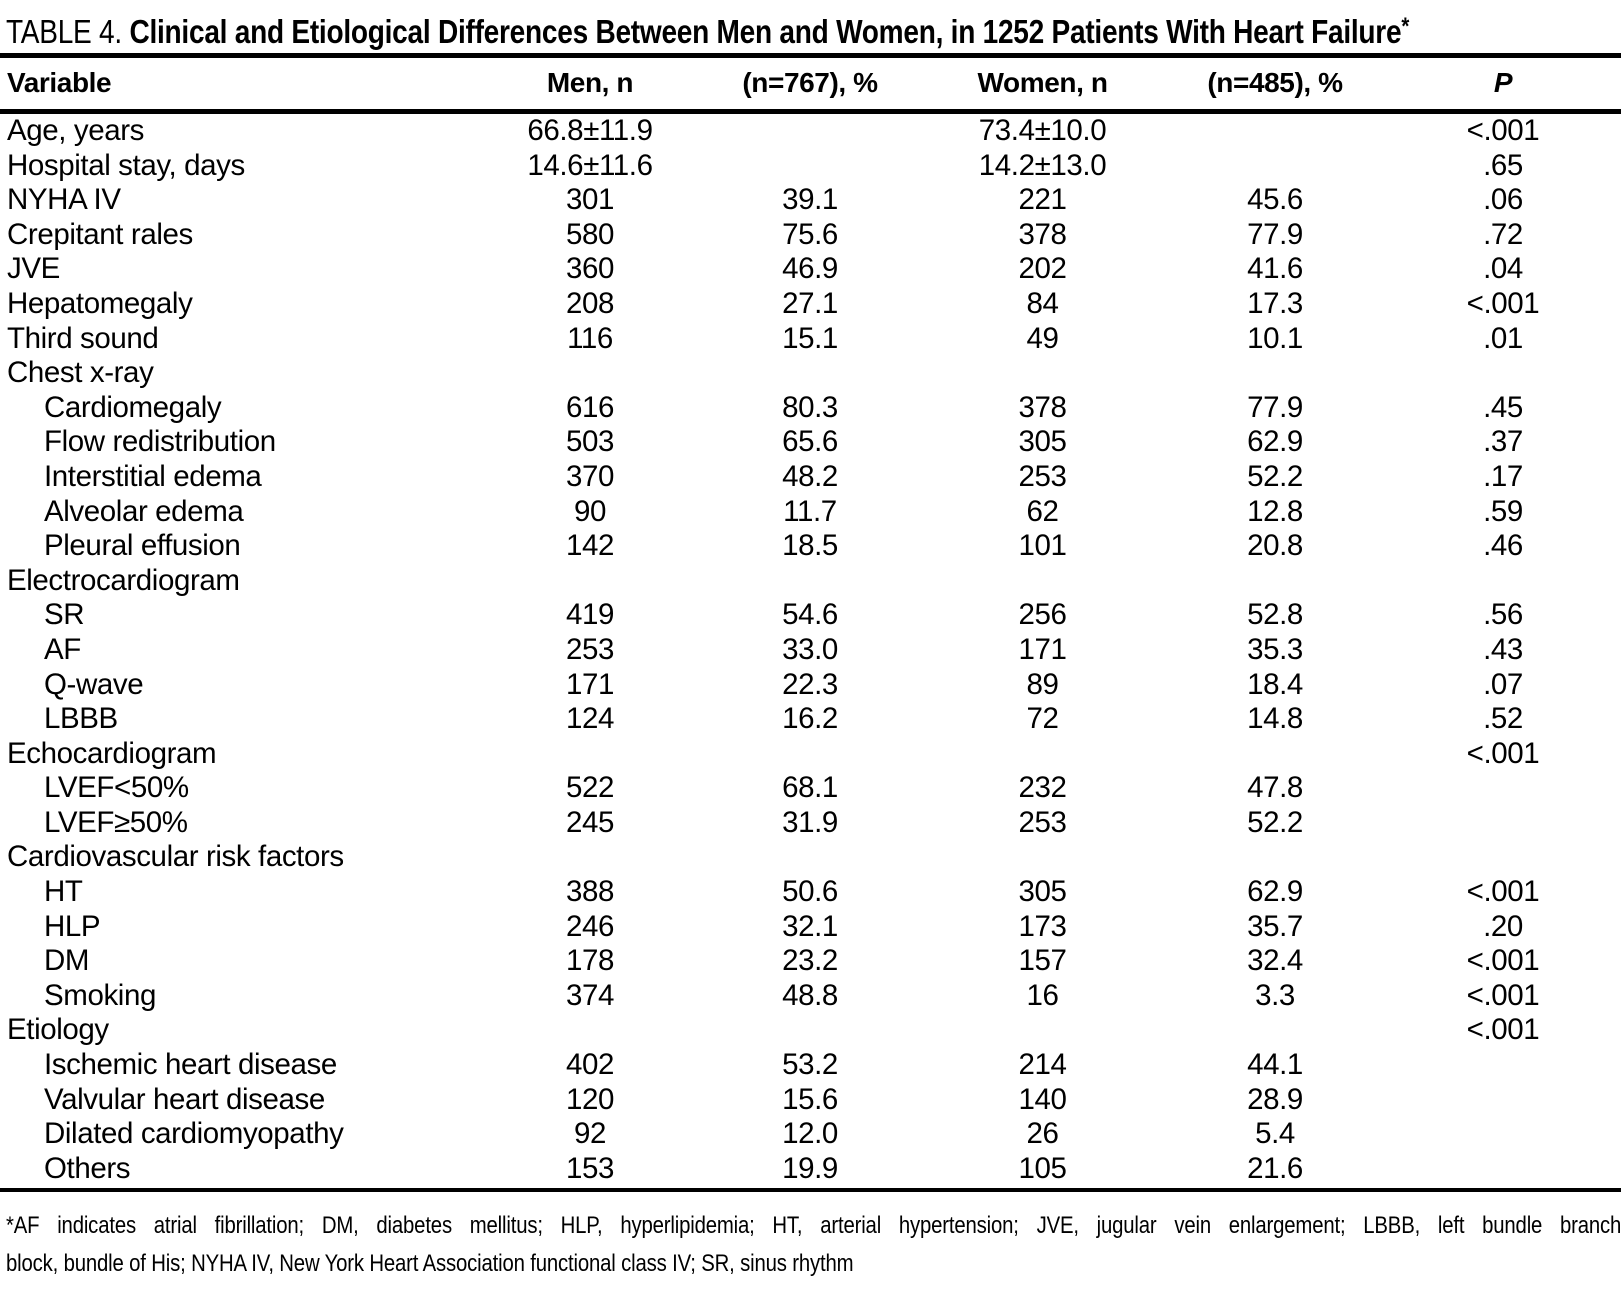 The height and width of the screenshot is (1306, 1621). I want to click on table-row: NYHA IV 301 39.1 221 45.6 .06, so click(810, 200).